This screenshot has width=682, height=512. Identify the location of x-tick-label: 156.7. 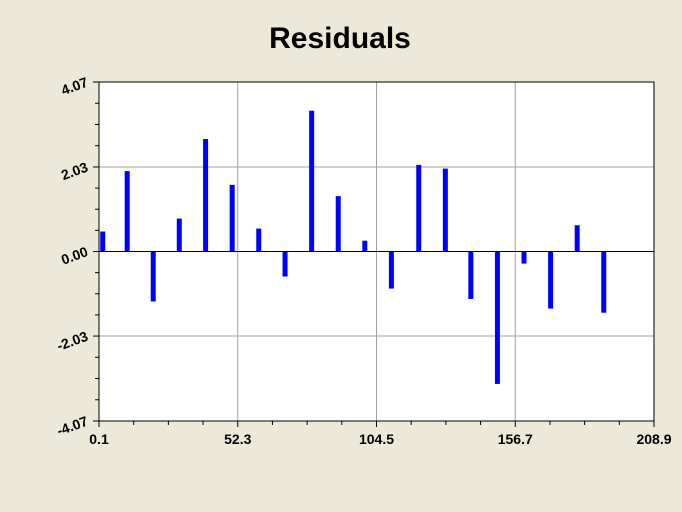
(515, 439).